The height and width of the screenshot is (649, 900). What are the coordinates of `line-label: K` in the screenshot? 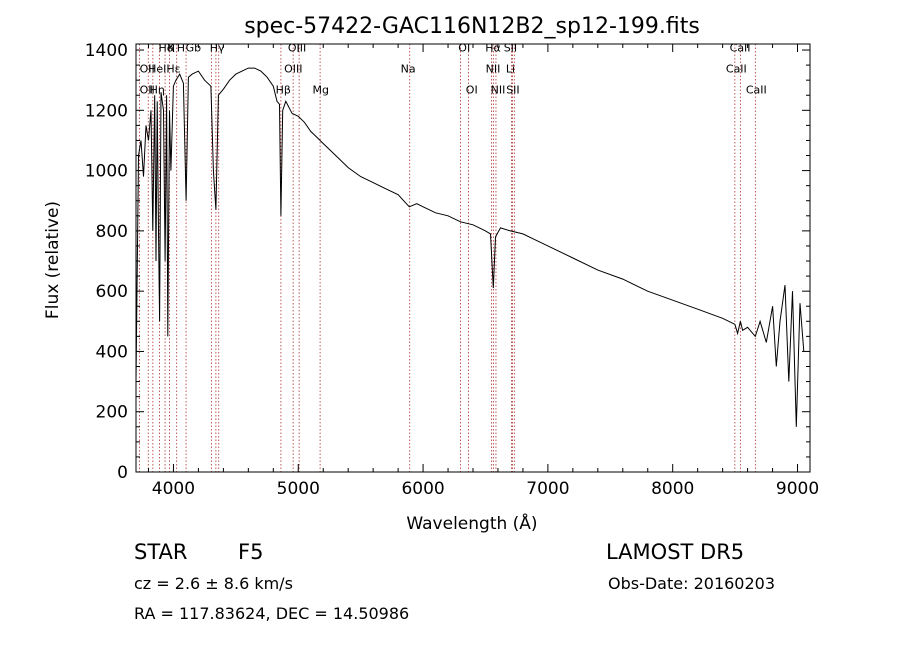 It's located at (171, 48).